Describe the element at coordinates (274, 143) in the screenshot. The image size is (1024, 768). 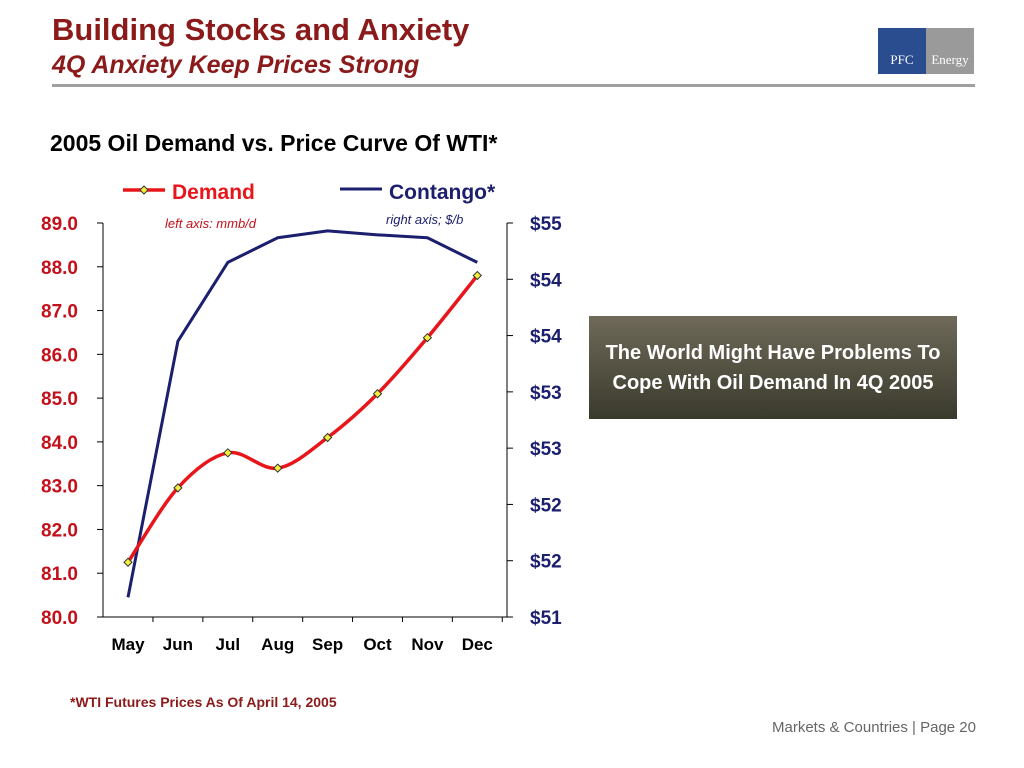
I see `chart-title: 2005 Oil Demand vs. Price Curve Of WTI*` at that location.